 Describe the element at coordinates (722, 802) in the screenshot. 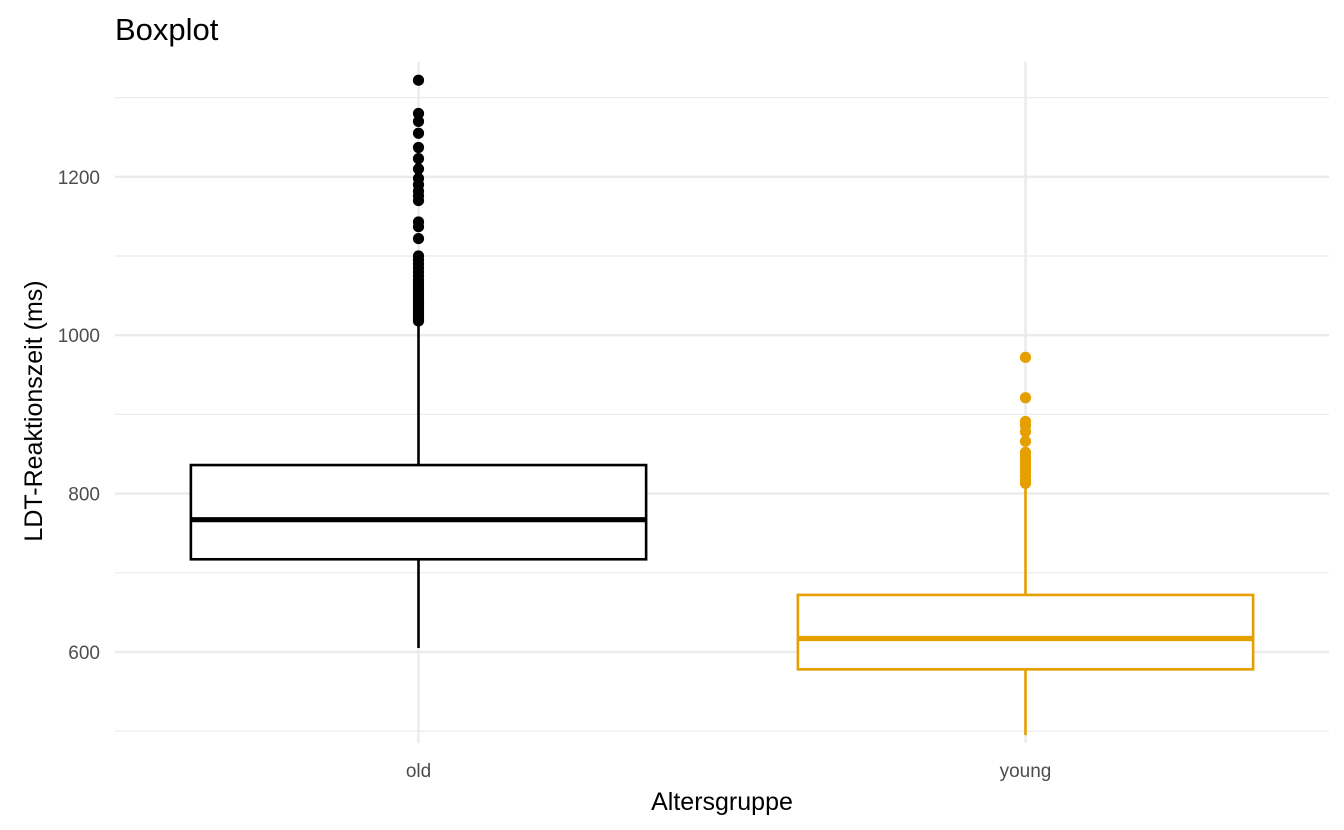

I see `x-axis-title: Altersgruppe` at that location.